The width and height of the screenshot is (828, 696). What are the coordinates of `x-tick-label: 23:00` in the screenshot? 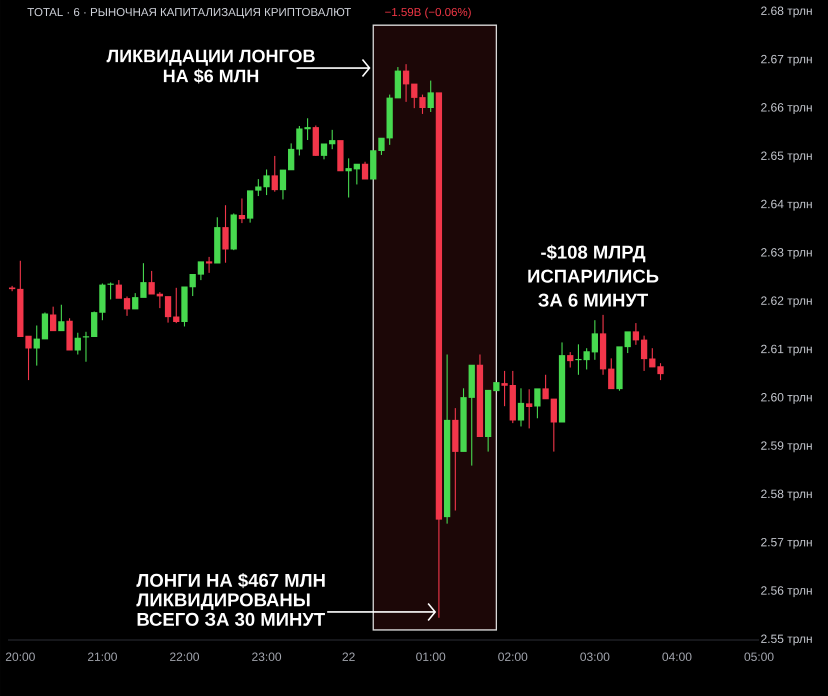 It's located at (267, 657).